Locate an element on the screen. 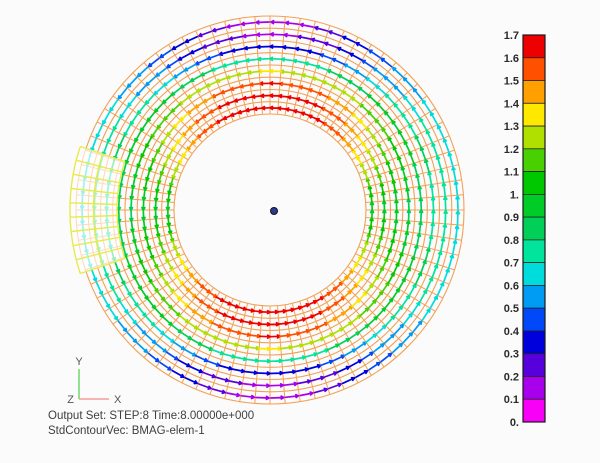 The width and height of the screenshot is (600, 463). legend-label: 1. is located at coordinates (514, 195).